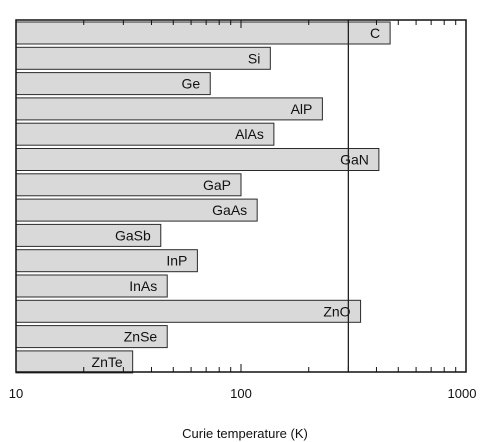  Describe the element at coordinates (302, 109) in the screenshot. I see `bar-label-alp: AlP` at that location.